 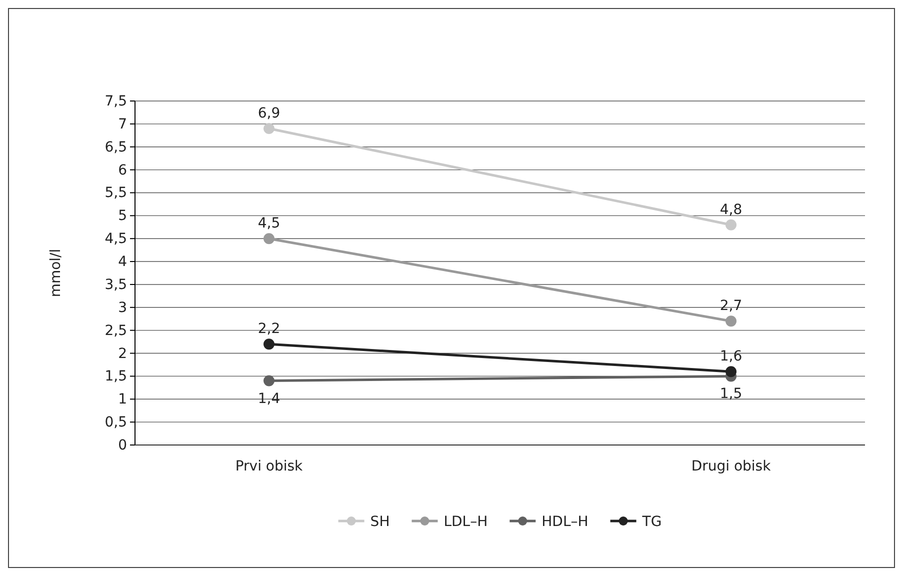 What do you see at coordinates (731, 466) in the screenshot?
I see `x-tick-label: Drugi obisk` at bounding box center [731, 466].